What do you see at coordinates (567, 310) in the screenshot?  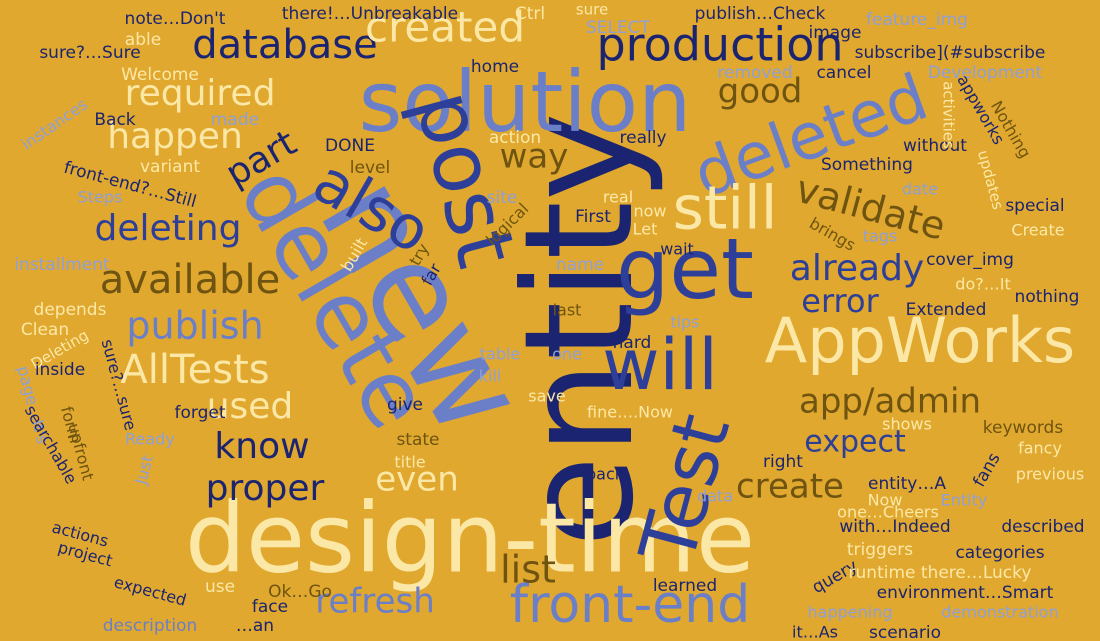 I see `cloud-word: last` at bounding box center [567, 310].